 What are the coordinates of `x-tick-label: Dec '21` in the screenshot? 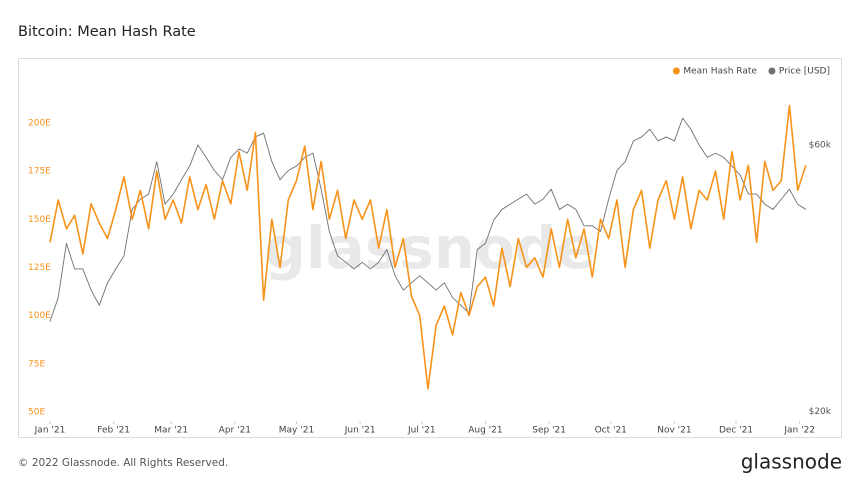 It's located at (736, 431).